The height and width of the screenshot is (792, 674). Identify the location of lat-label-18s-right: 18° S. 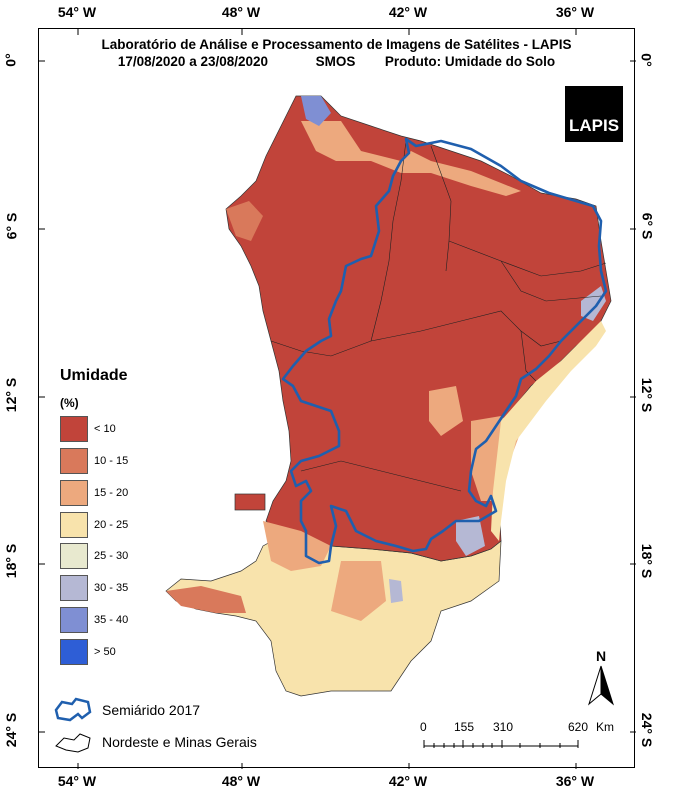
(647, 561).